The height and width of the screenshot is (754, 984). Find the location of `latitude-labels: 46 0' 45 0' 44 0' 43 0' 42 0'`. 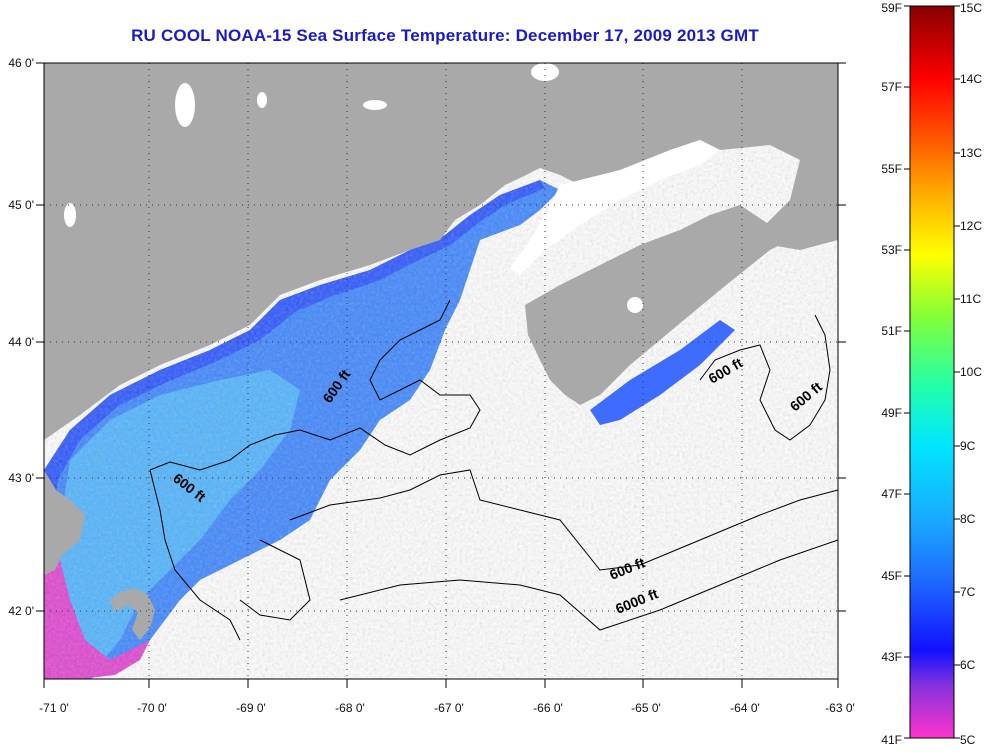

latitude-labels: 46 0' 45 0' 44 0' 43 0' 42 0' is located at coordinates (21, 337).